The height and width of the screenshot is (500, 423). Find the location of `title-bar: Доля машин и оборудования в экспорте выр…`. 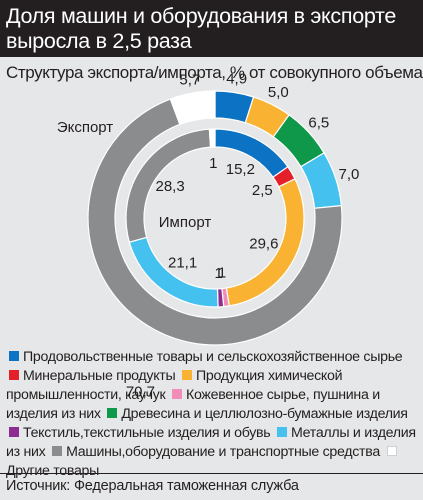

title-bar: Доля машин и оборудования в экспорте выр… is located at coordinates (211, 28).